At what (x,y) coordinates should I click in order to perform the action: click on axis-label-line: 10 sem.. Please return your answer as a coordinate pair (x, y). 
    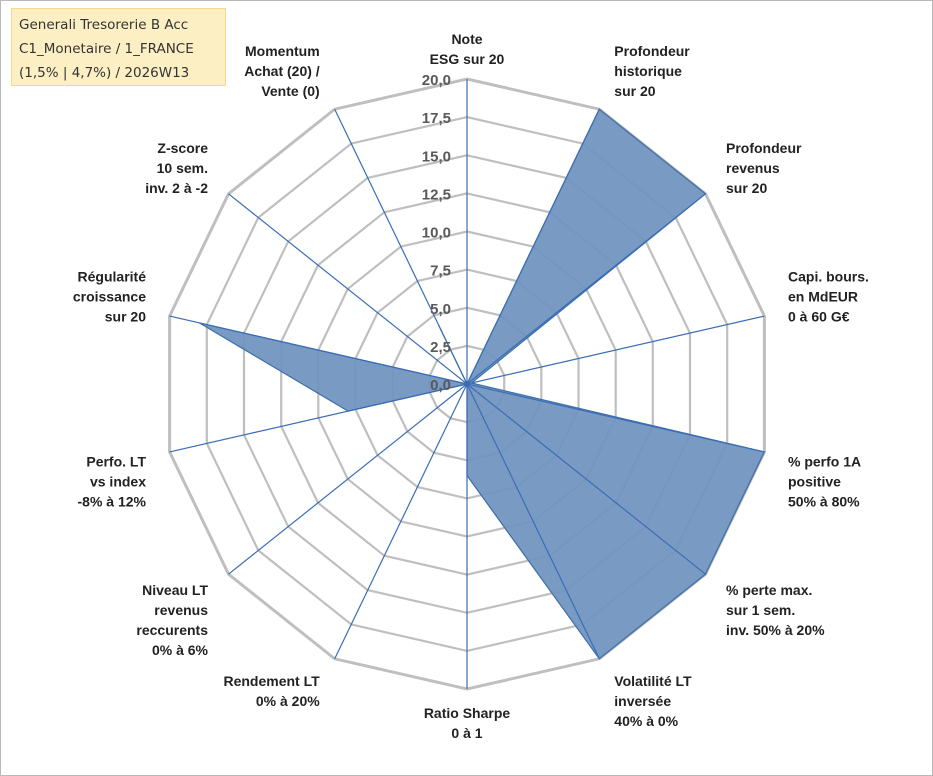
    Looking at the image, I should click on (182, 168).